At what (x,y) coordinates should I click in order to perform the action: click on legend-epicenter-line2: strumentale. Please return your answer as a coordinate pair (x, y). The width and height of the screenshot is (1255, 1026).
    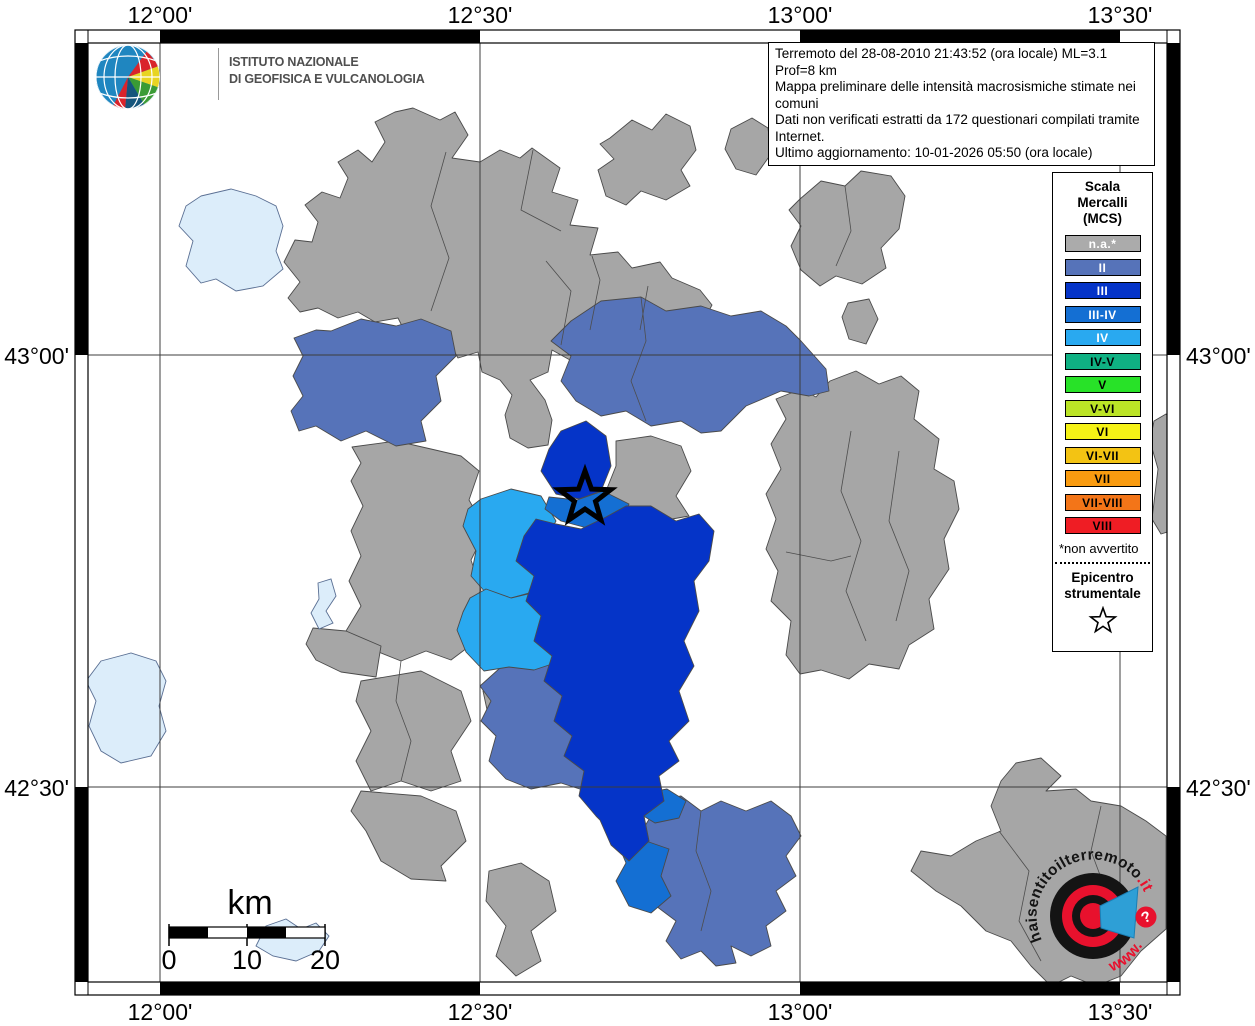
    Looking at the image, I should click on (1102, 593).